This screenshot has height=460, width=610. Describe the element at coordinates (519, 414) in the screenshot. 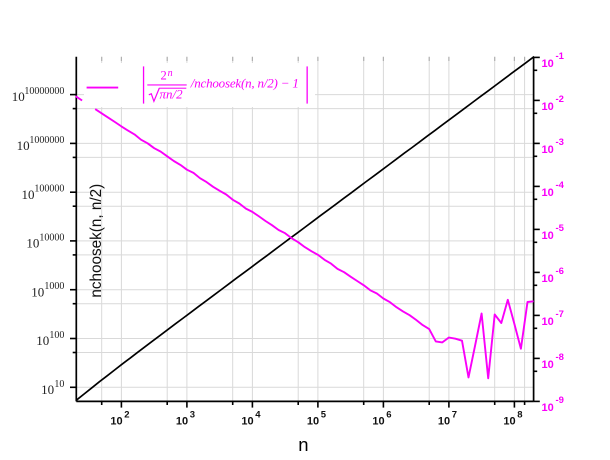

I see `svg-text: 8` at that location.